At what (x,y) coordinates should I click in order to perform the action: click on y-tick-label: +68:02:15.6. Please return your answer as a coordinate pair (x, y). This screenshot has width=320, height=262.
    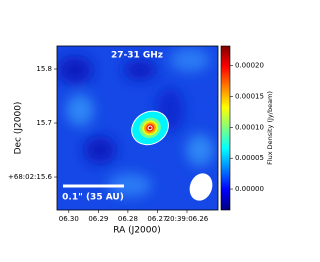
    Looking at the image, I should click on (30, 177).